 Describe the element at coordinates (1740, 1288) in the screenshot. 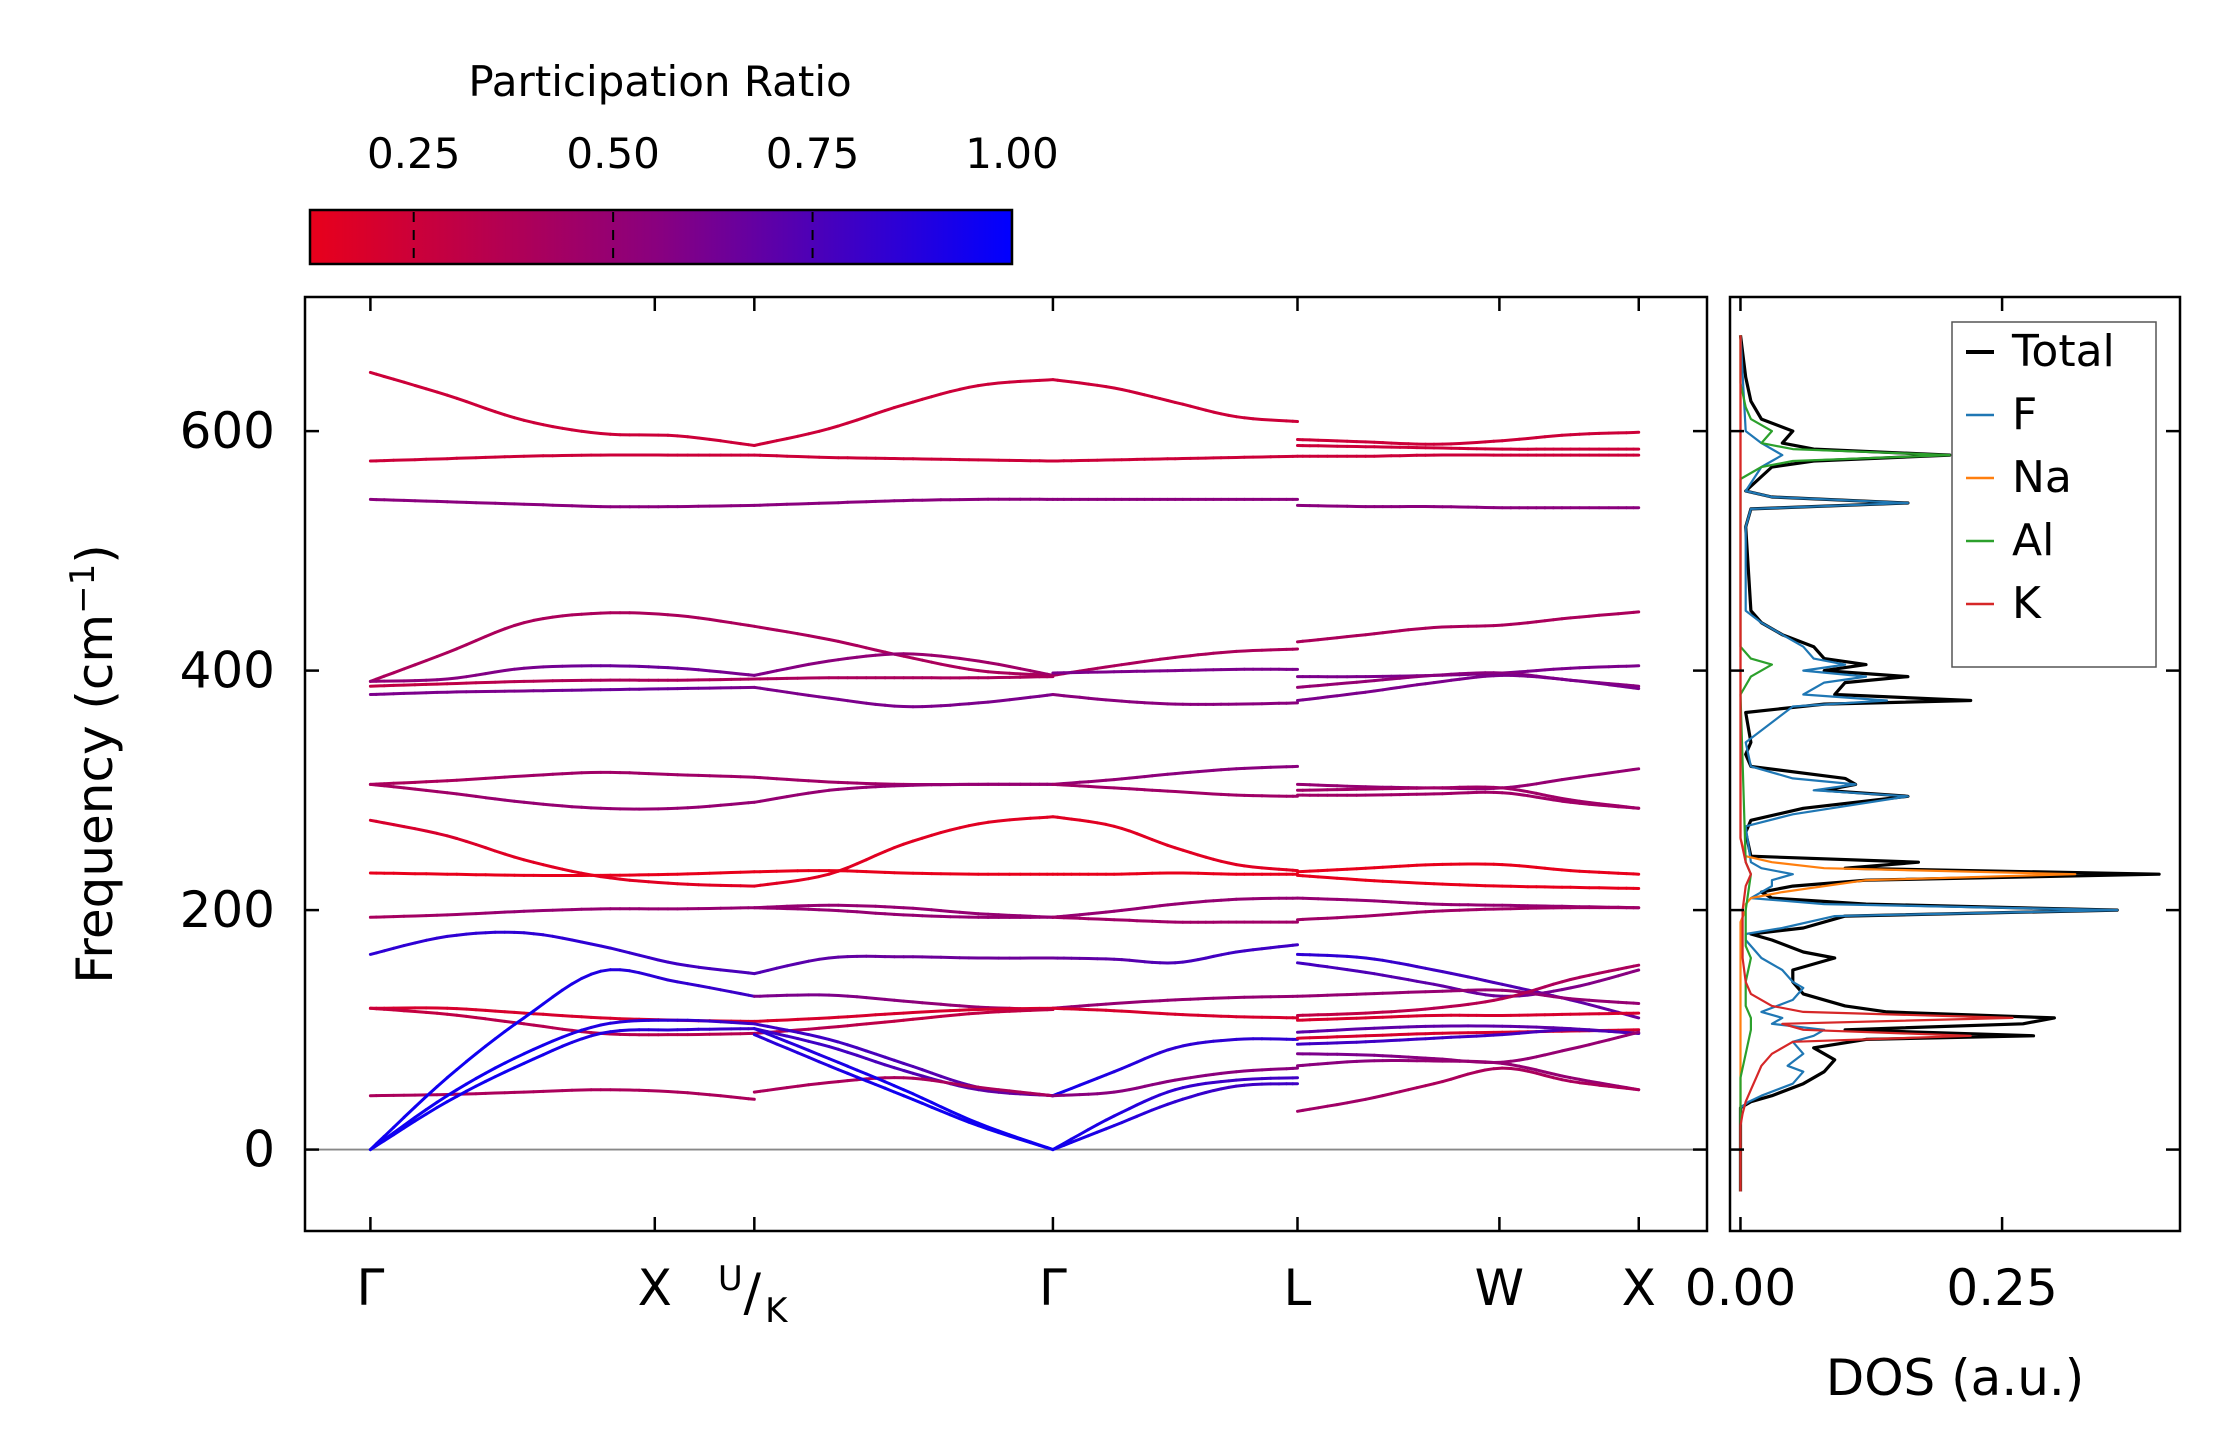

I see `dos-x-tick-label: 0.00` at that location.